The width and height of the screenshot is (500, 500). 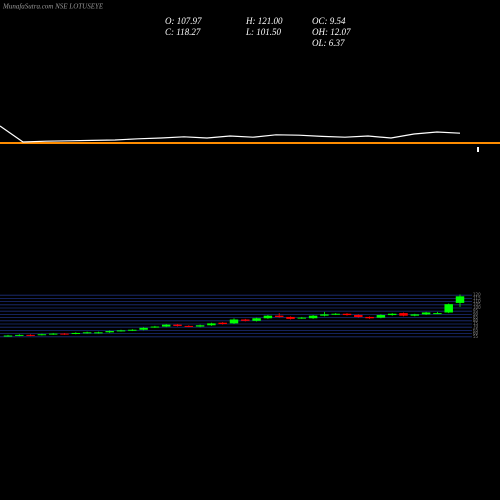 What do you see at coordinates (183, 32) in the screenshot?
I see `info-close: C: 118.27` at bounding box center [183, 32].